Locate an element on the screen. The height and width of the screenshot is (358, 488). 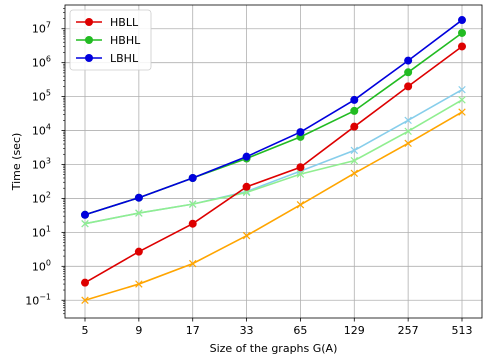
legend-item-hbll: HBLL is located at coordinates (107, 22).